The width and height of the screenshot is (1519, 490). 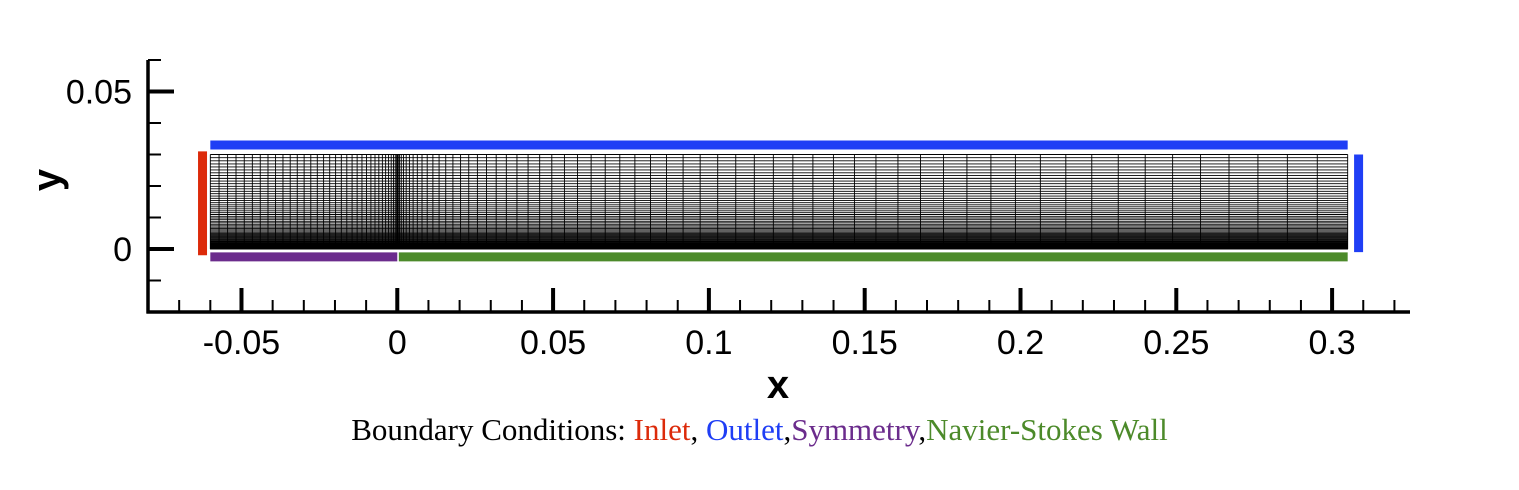 What do you see at coordinates (242, 343) in the screenshot?
I see `x-tick-label: -0.05` at bounding box center [242, 343].